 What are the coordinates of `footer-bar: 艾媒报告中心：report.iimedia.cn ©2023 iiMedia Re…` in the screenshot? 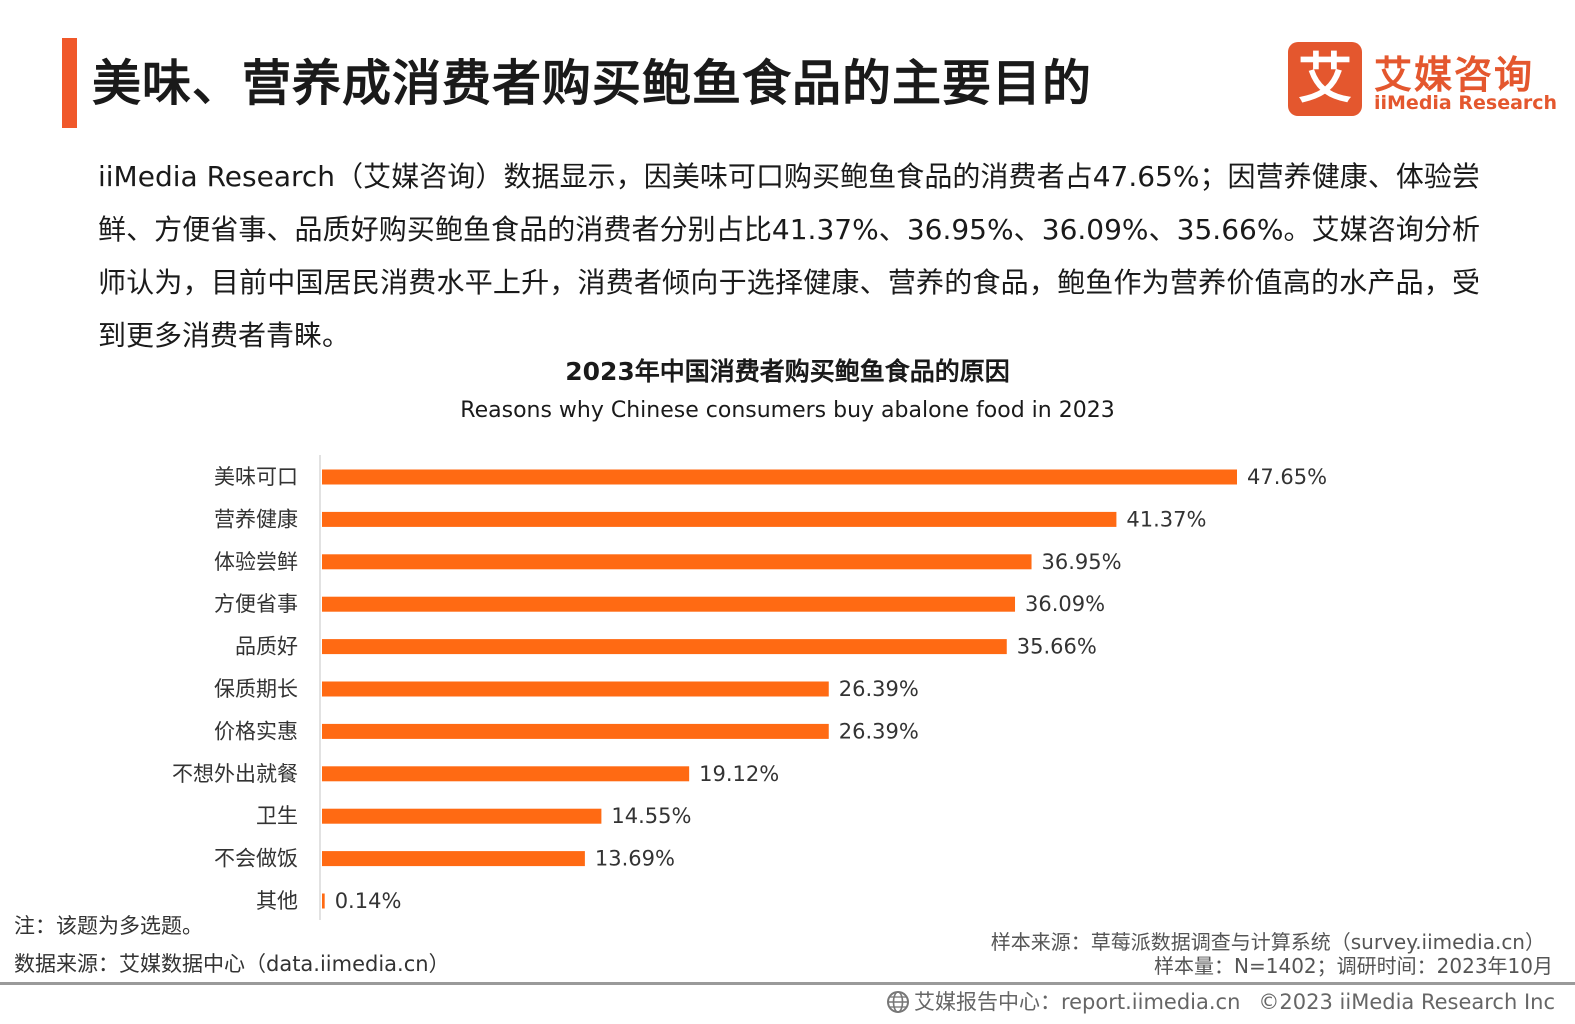 It's located at (1220, 1001).